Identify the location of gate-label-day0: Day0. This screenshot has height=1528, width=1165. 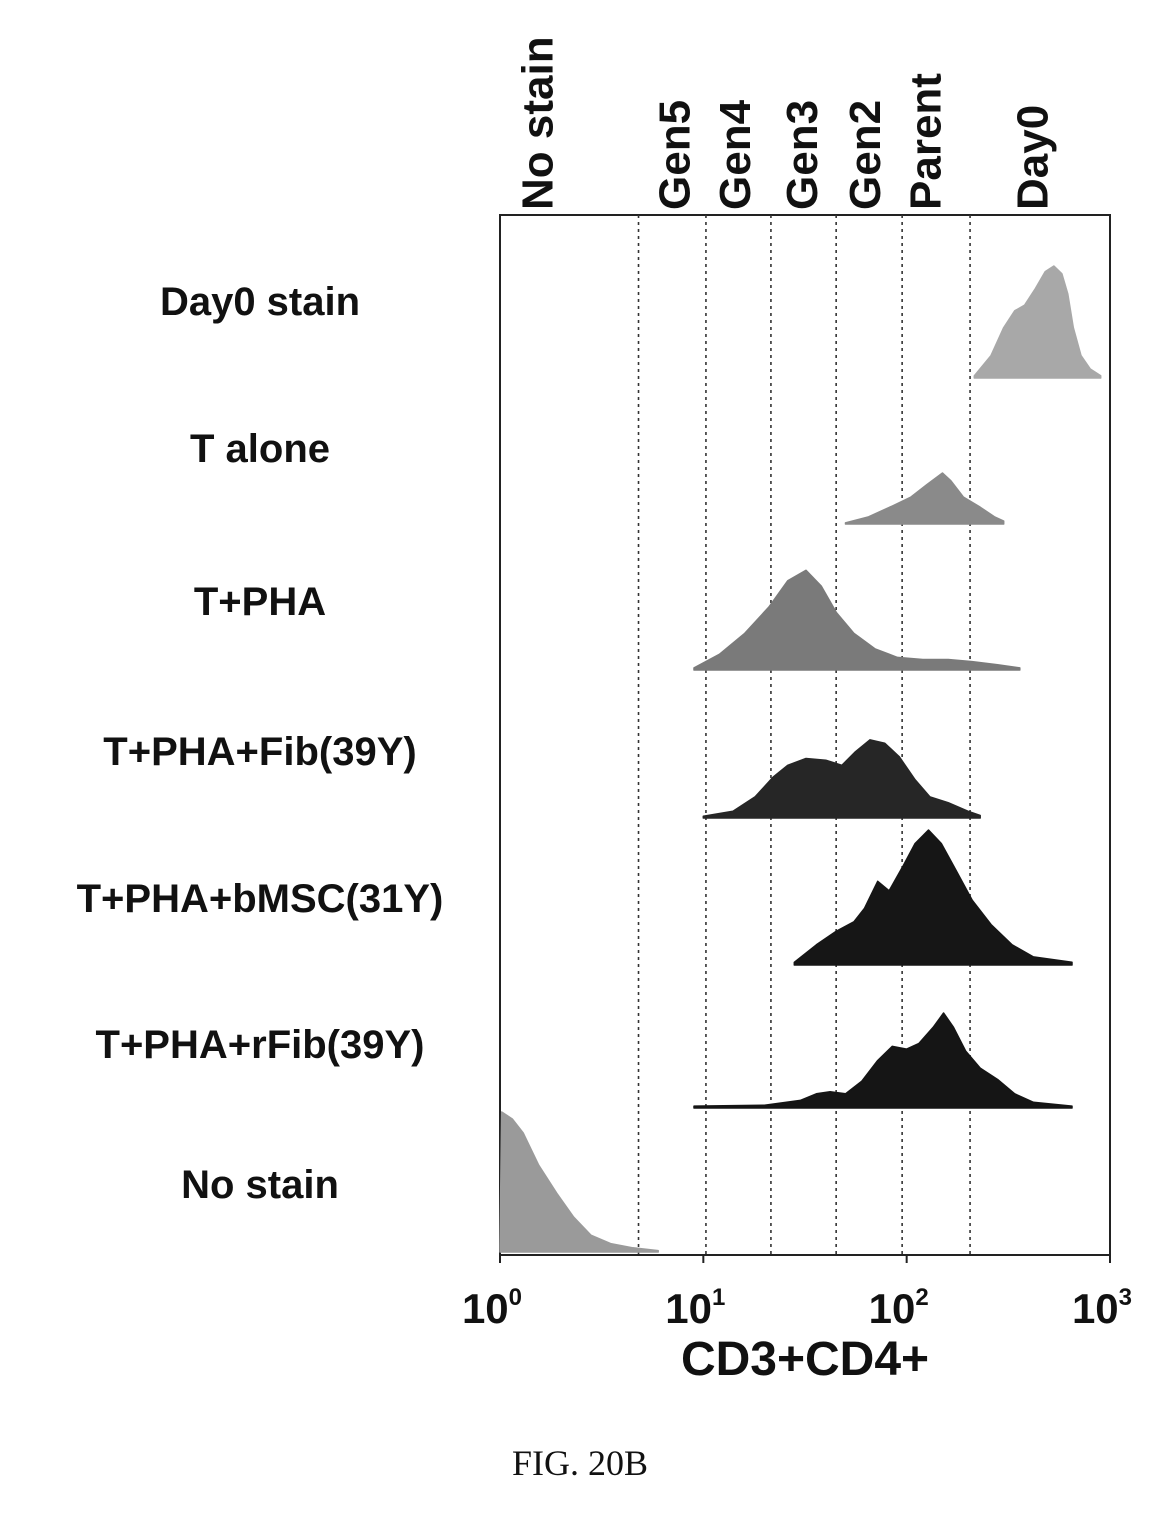
(1032, 157).